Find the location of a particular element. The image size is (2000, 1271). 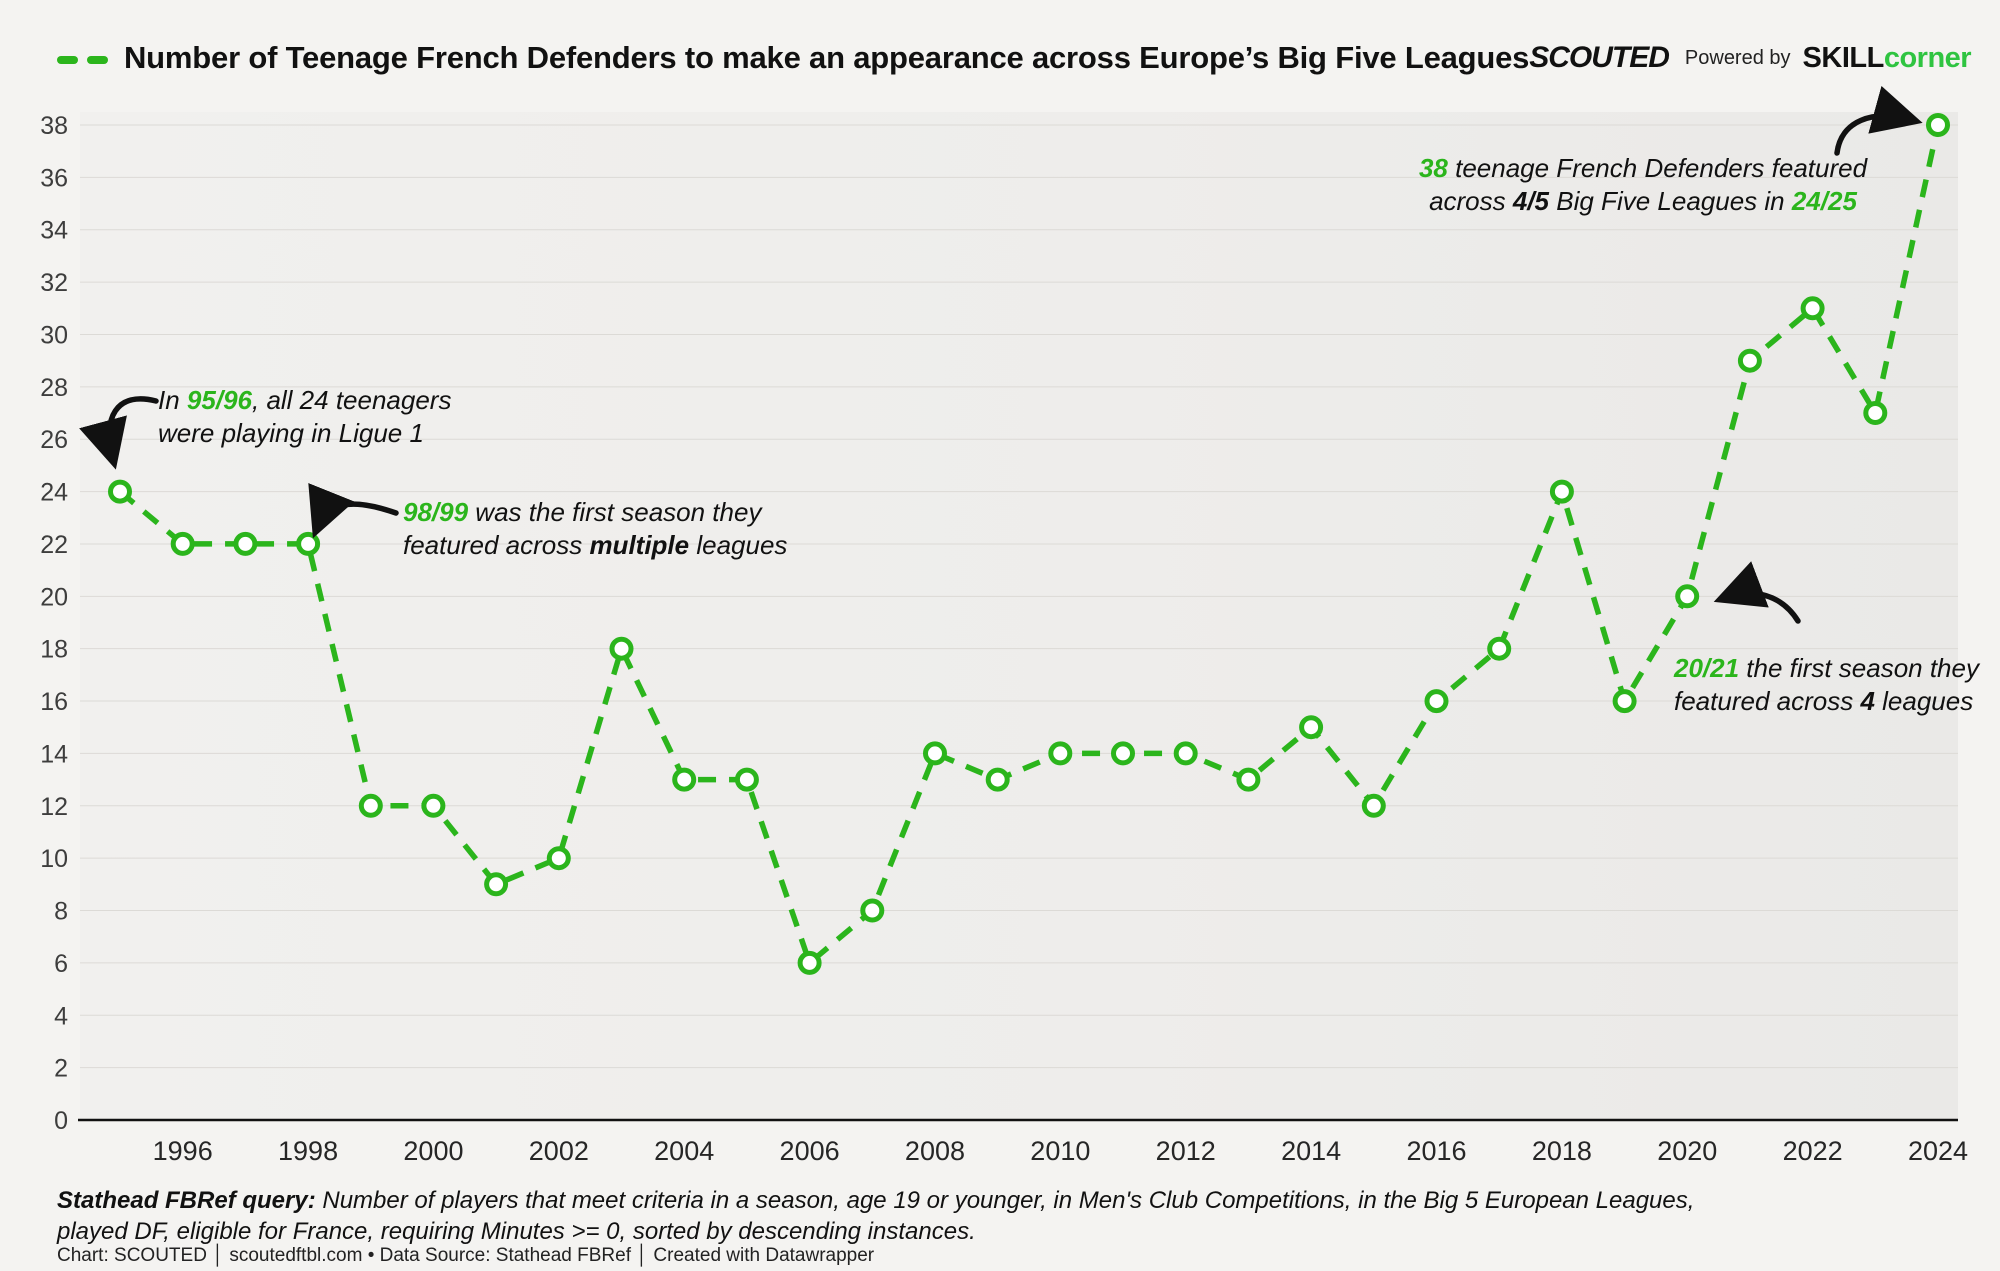

data-point-2011 is located at coordinates (1123, 753).